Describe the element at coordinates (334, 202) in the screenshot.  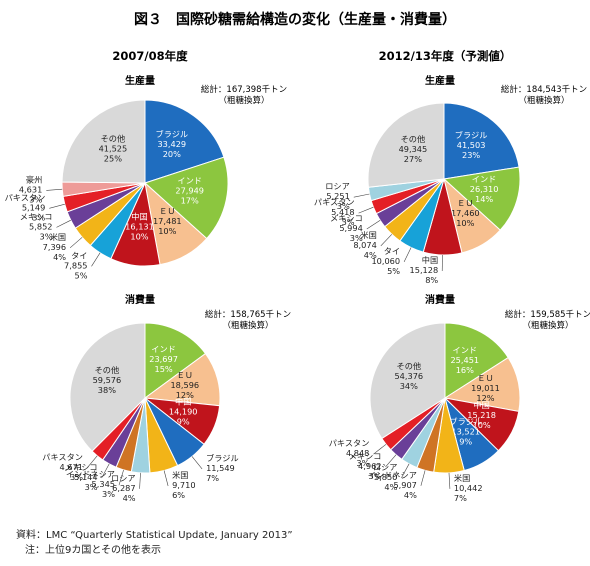
I see `slice-label: パキスタン` at that location.